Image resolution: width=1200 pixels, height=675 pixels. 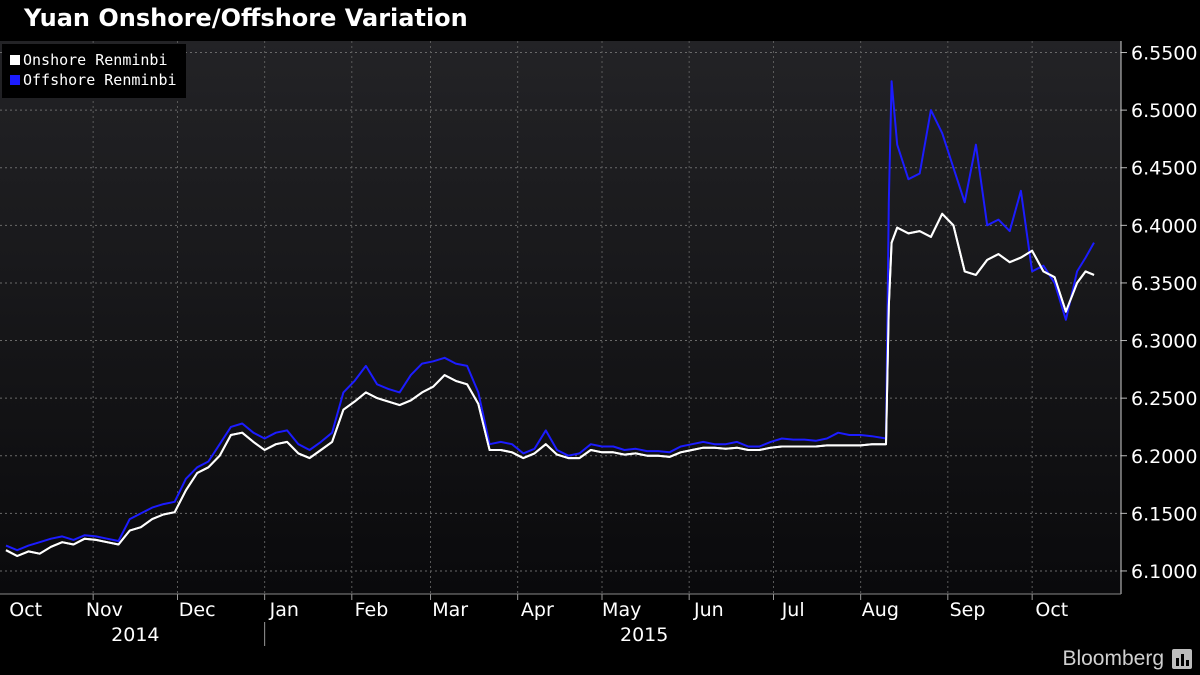 What do you see at coordinates (372, 610) in the screenshot?
I see `x-tick-label: Feb` at bounding box center [372, 610].